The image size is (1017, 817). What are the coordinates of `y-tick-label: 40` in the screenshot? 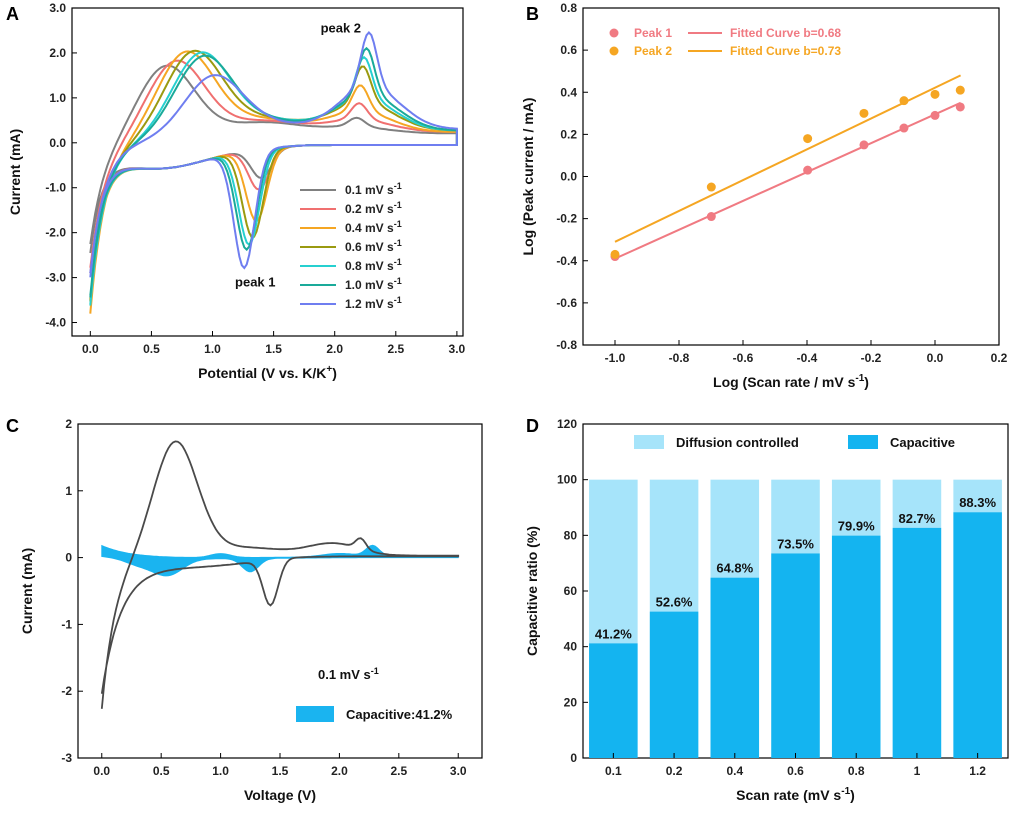 It's located at (571, 647).